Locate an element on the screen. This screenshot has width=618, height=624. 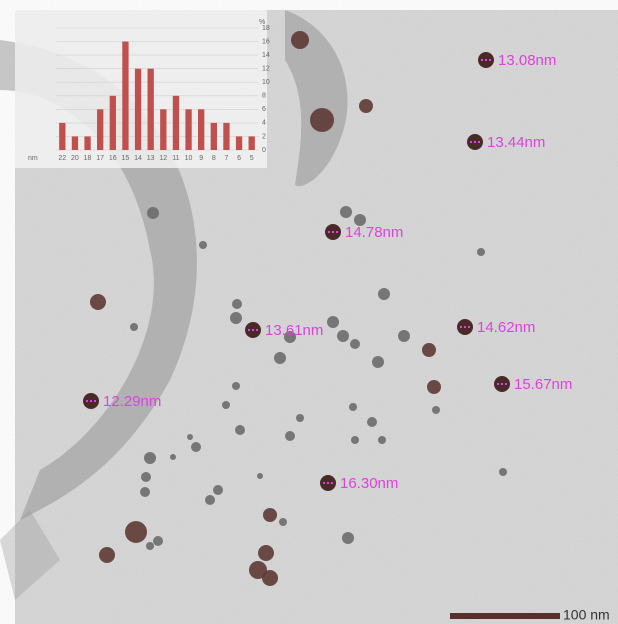
size-annotation: 14.78nm is located at coordinates (374, 232).